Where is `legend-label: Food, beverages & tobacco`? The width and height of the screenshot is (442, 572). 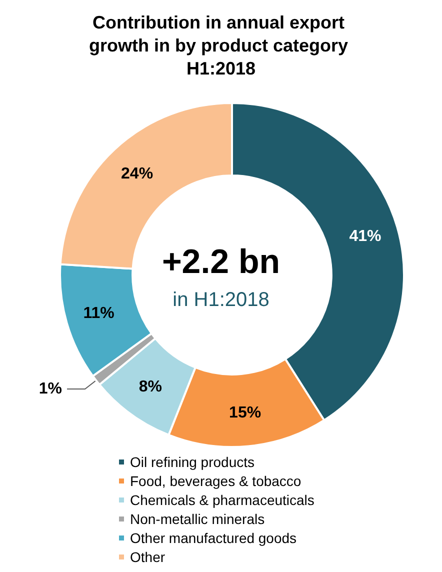 legend-label: Food, beverages & tobacco is located at coordinates (216, 481).